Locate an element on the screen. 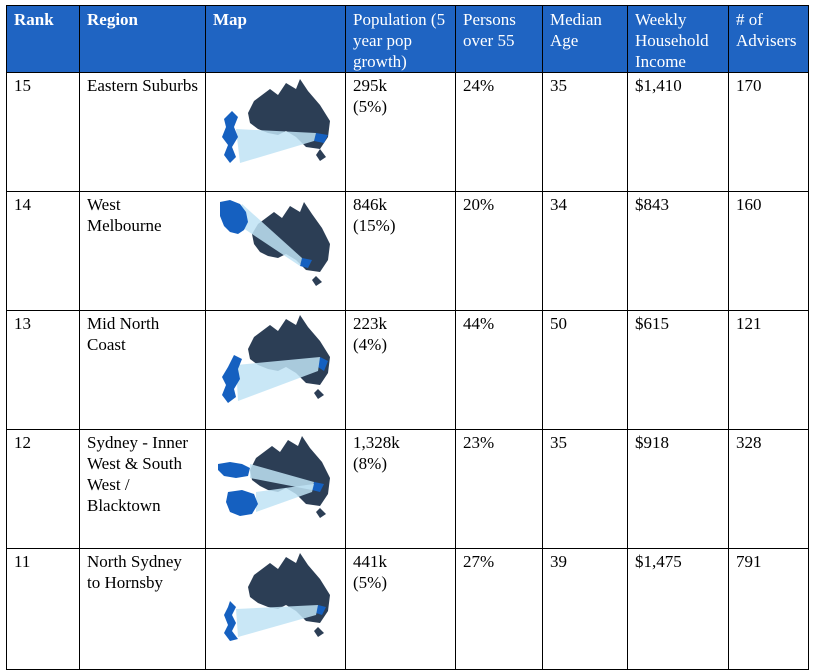  rank-cell: 15 is located at coordinates (43, 132).